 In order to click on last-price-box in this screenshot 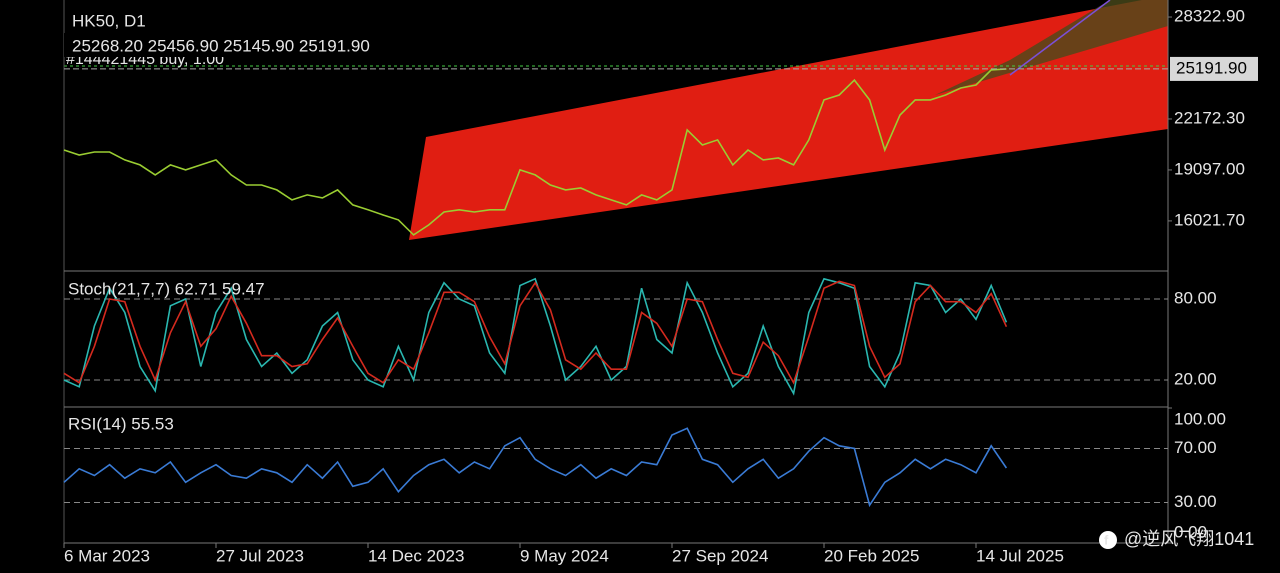, I will do `click(1214, 68)`.